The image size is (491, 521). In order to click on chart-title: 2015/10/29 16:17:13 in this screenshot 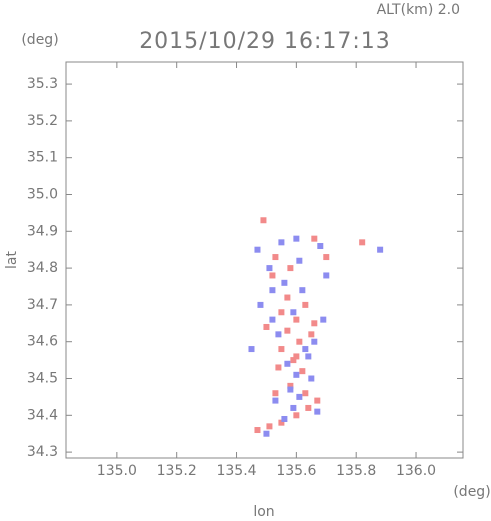, I will do `click(265, 41)`.